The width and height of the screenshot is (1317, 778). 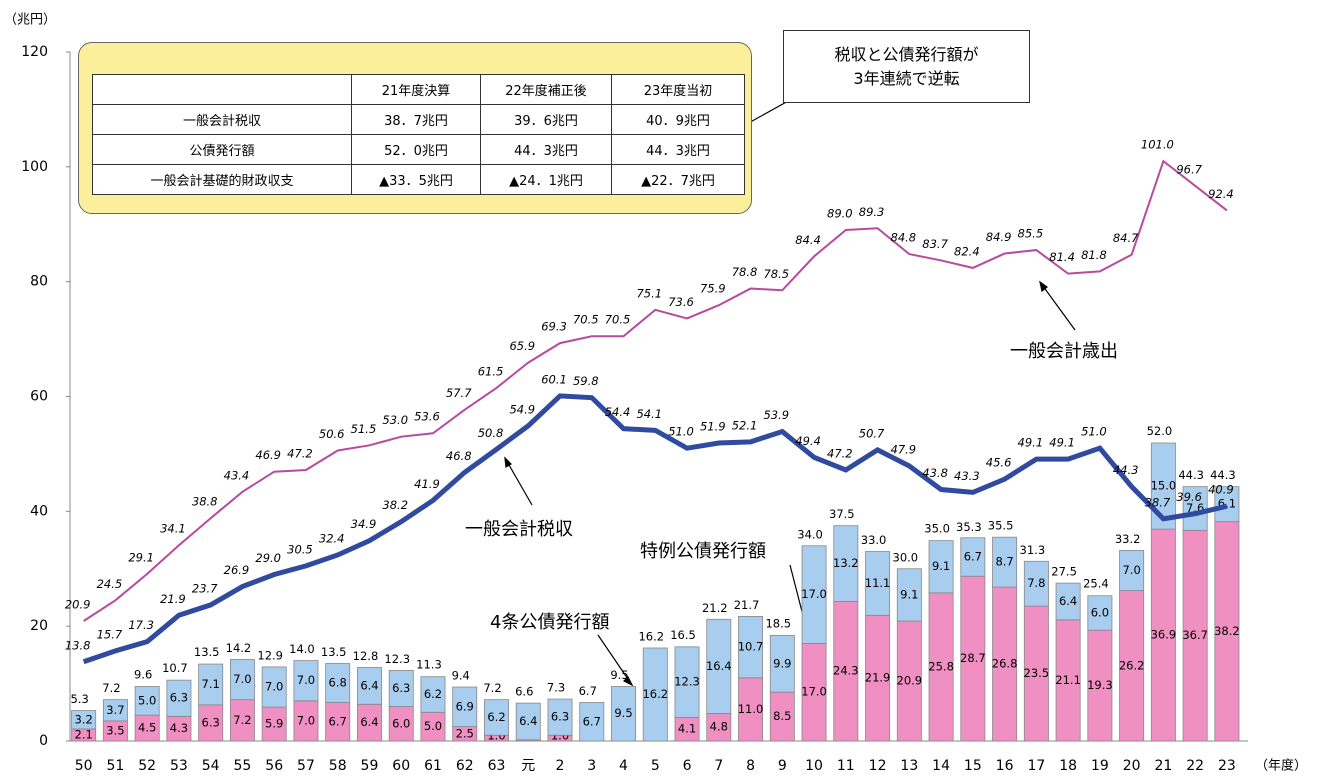 I want to click on total-label: 14.2, so click(x=239, y=648).